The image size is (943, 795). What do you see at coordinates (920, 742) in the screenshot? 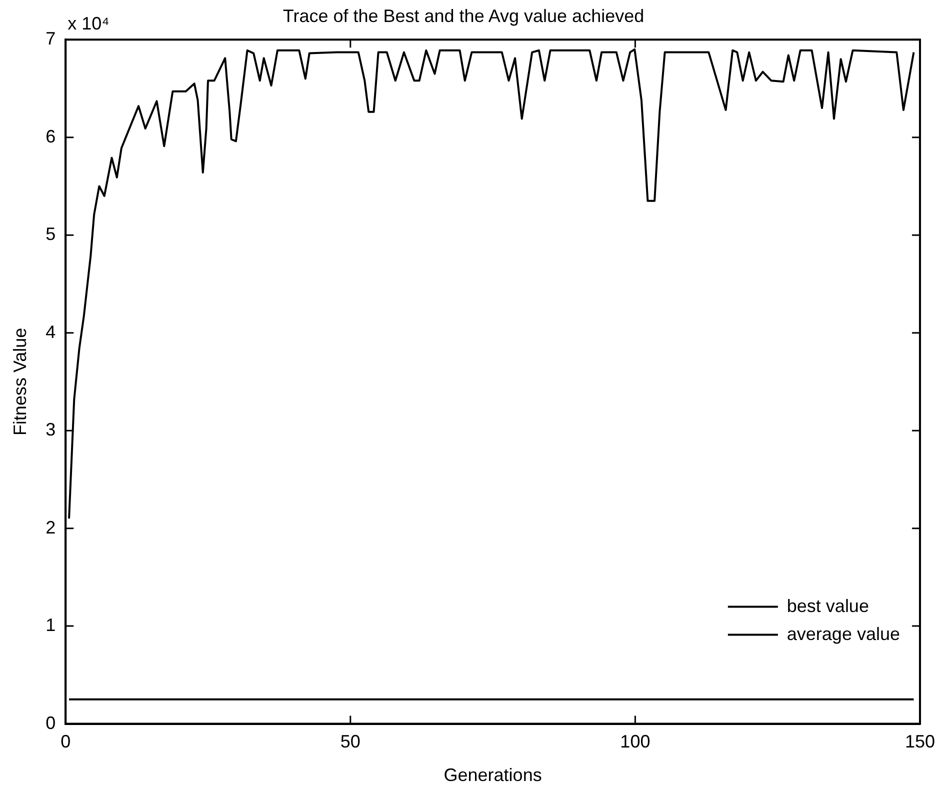
I see `x-tick-label: 150` at bounding box center [920, 742].